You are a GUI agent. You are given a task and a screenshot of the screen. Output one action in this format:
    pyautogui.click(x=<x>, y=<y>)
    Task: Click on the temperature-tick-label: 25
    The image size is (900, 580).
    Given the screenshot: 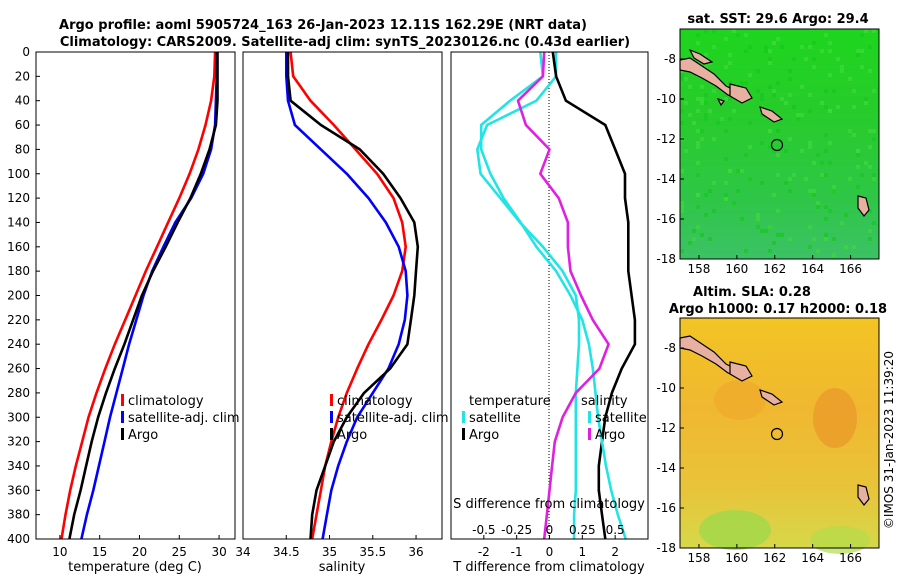 What is the action you would take?
    pyautogui.click(x=179, y=552)
    